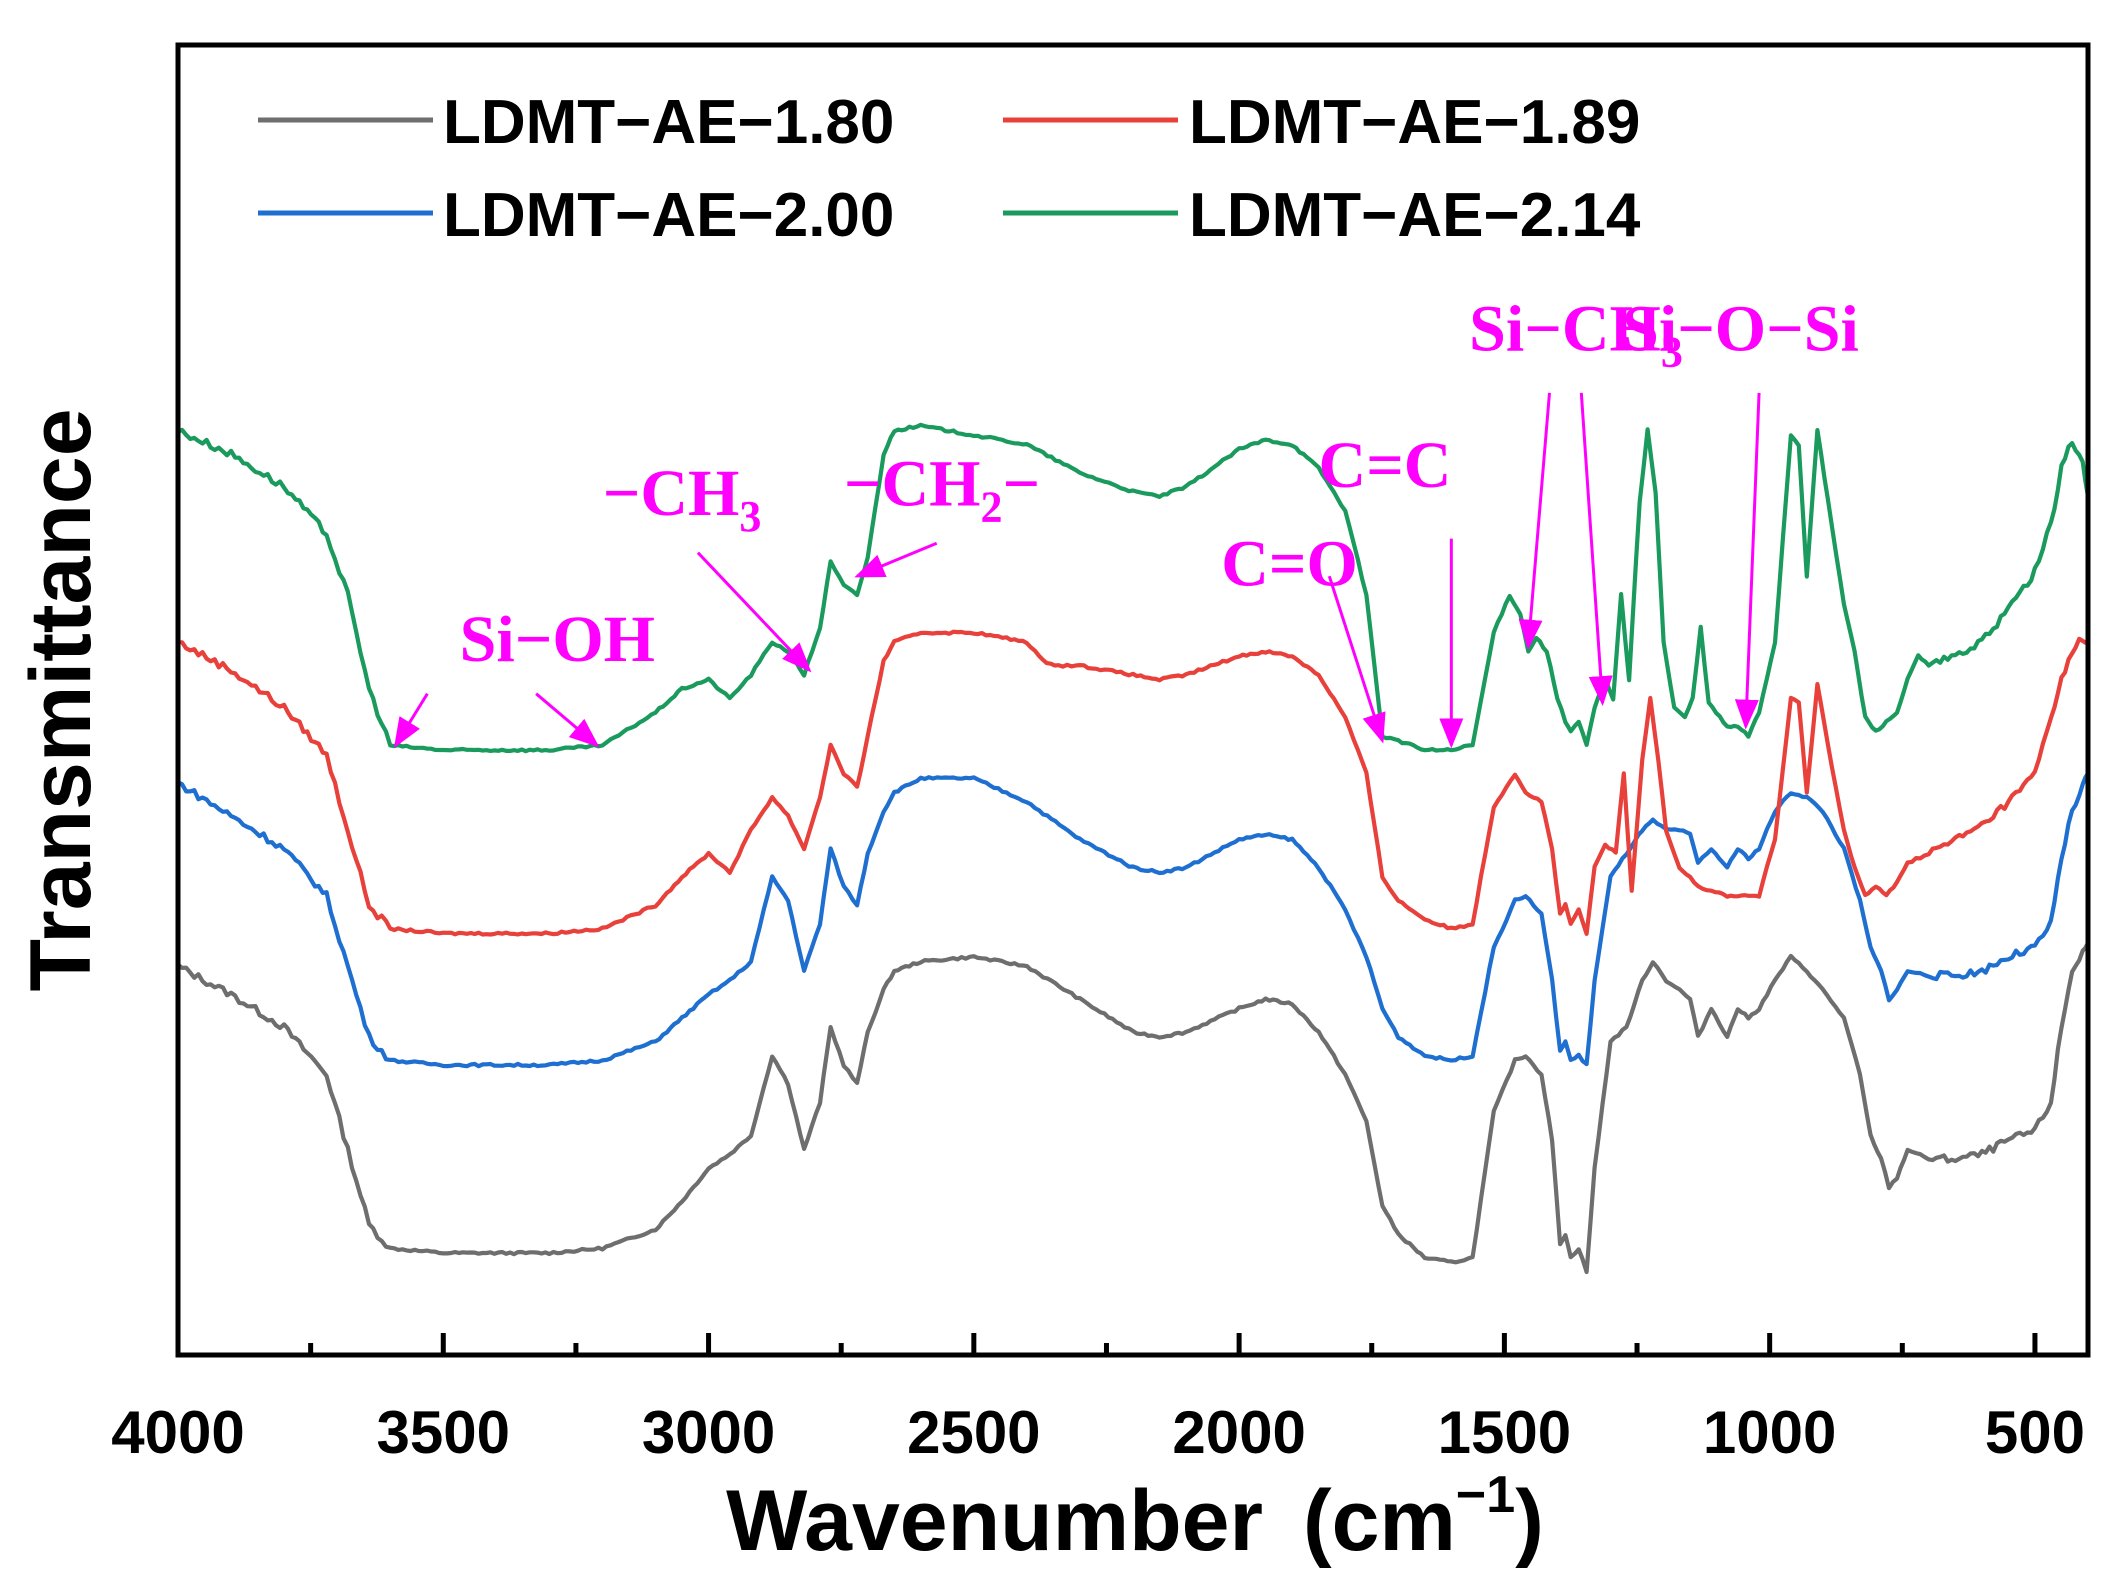  What do you see at coordinates (1769, 1432) in the screenshot?
I see `x-tick-label: 1000` at bounding box center [1769, 1432].